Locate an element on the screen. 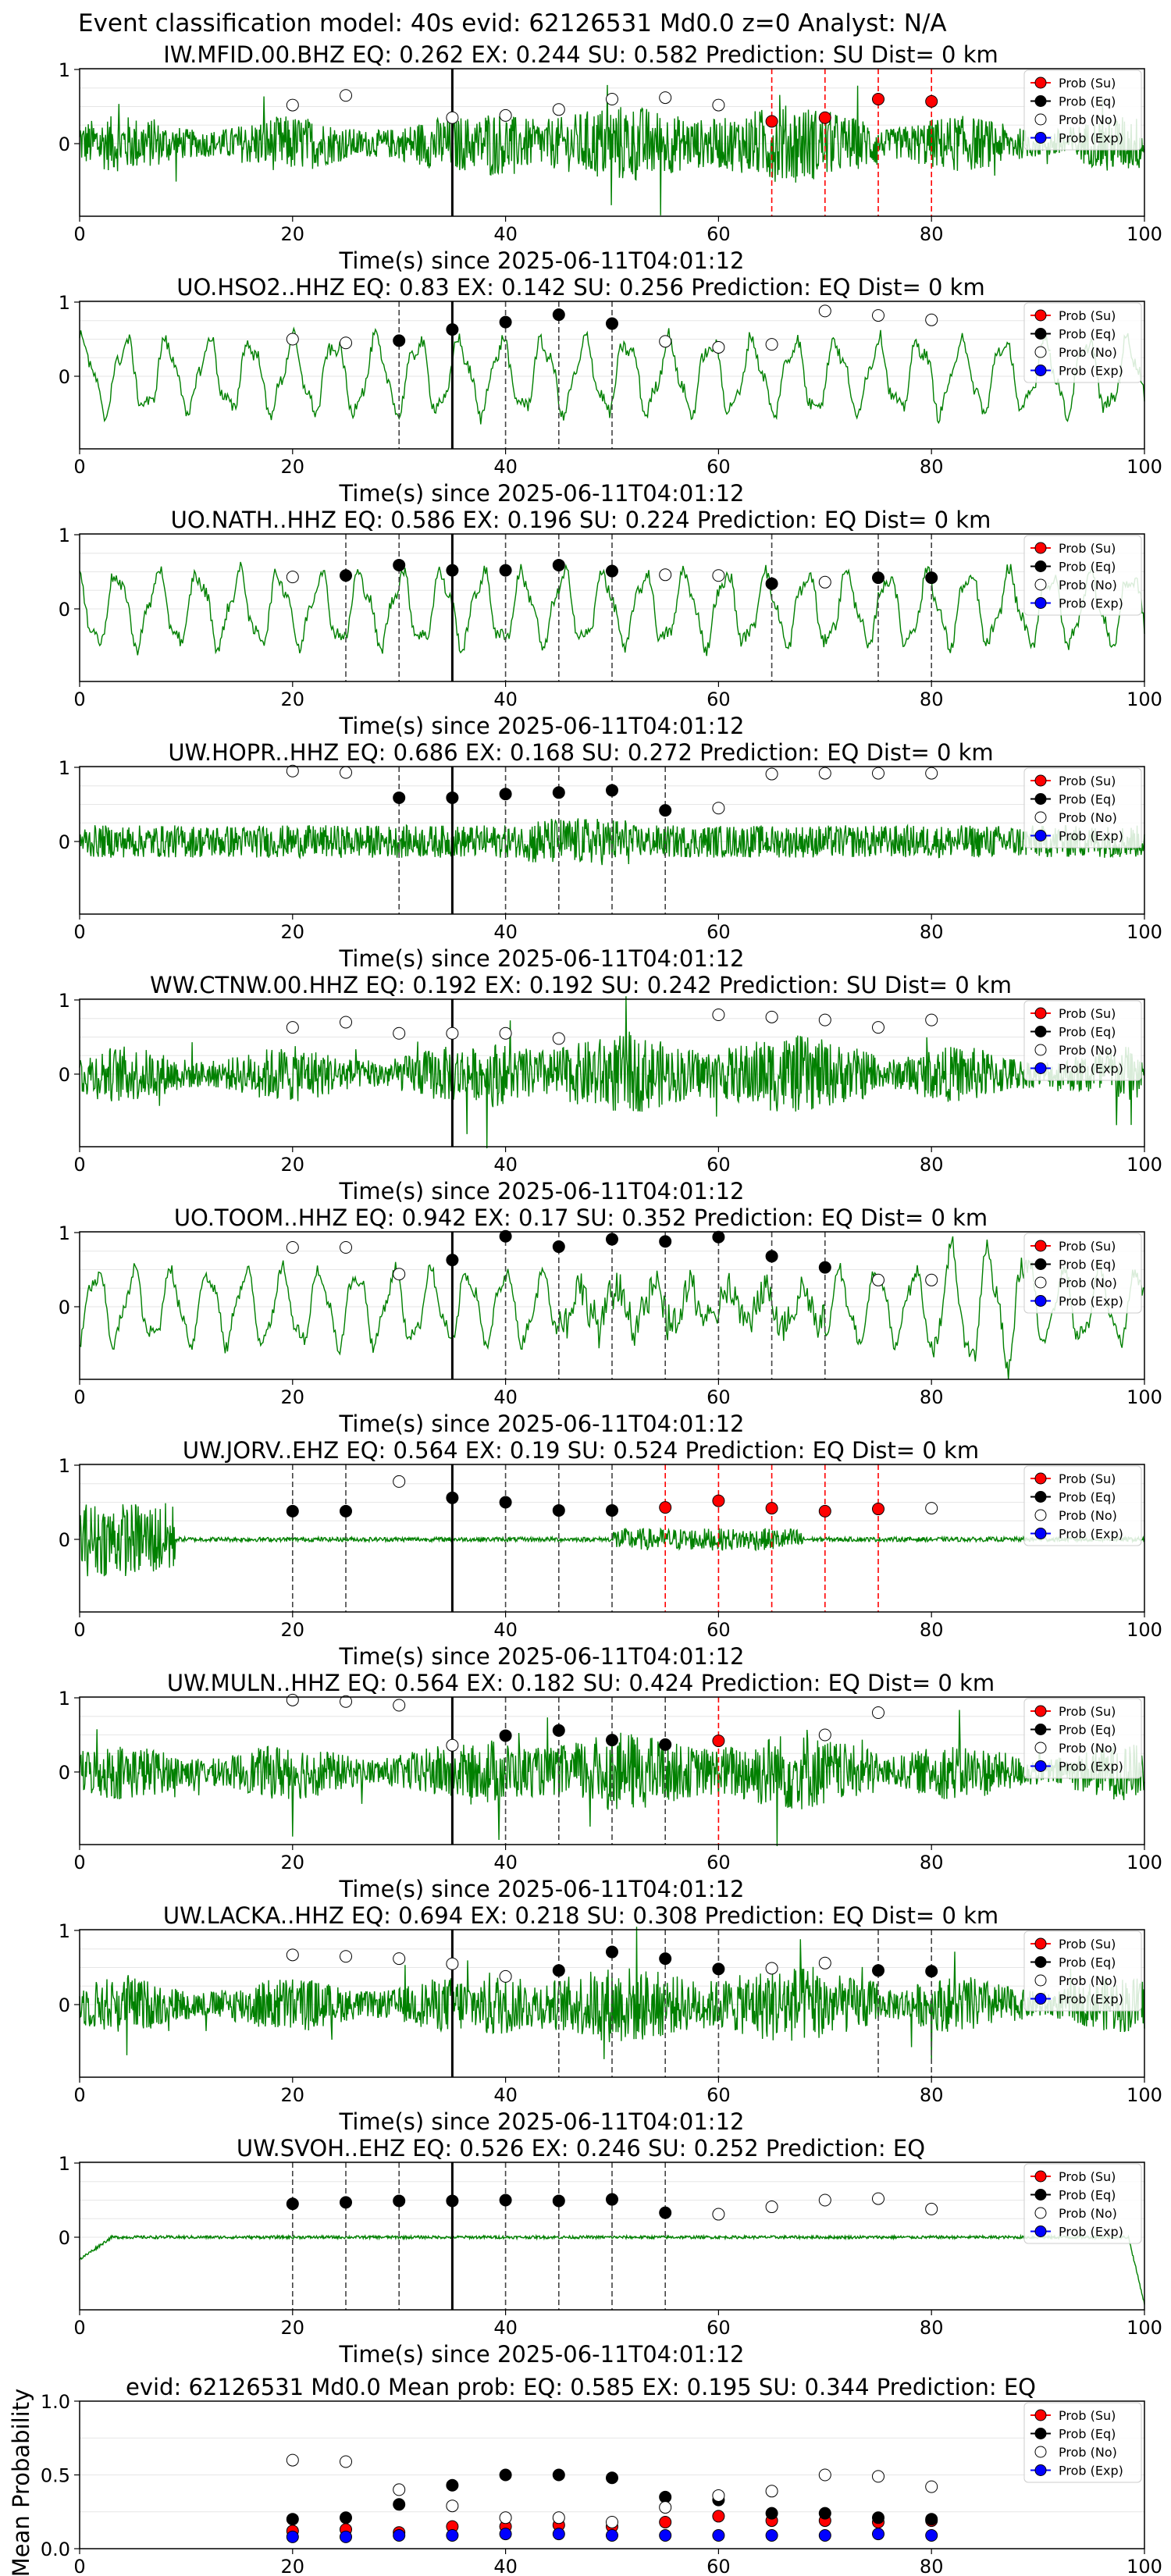 The width and height of the screenshot is (1171, 2576). legend-label-no: Prob (No) is located at coordinates (1088, 1980).